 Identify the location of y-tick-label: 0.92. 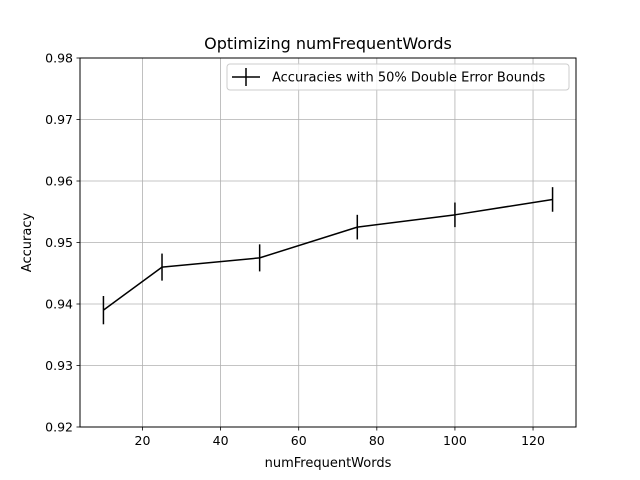
(59, 427).